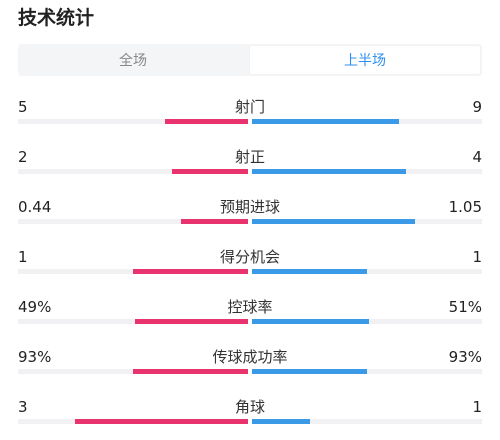  What do you see at coordinates (23, 107) in the screenshot?
I see `home-value: 5` at bounding box center [23, 107].